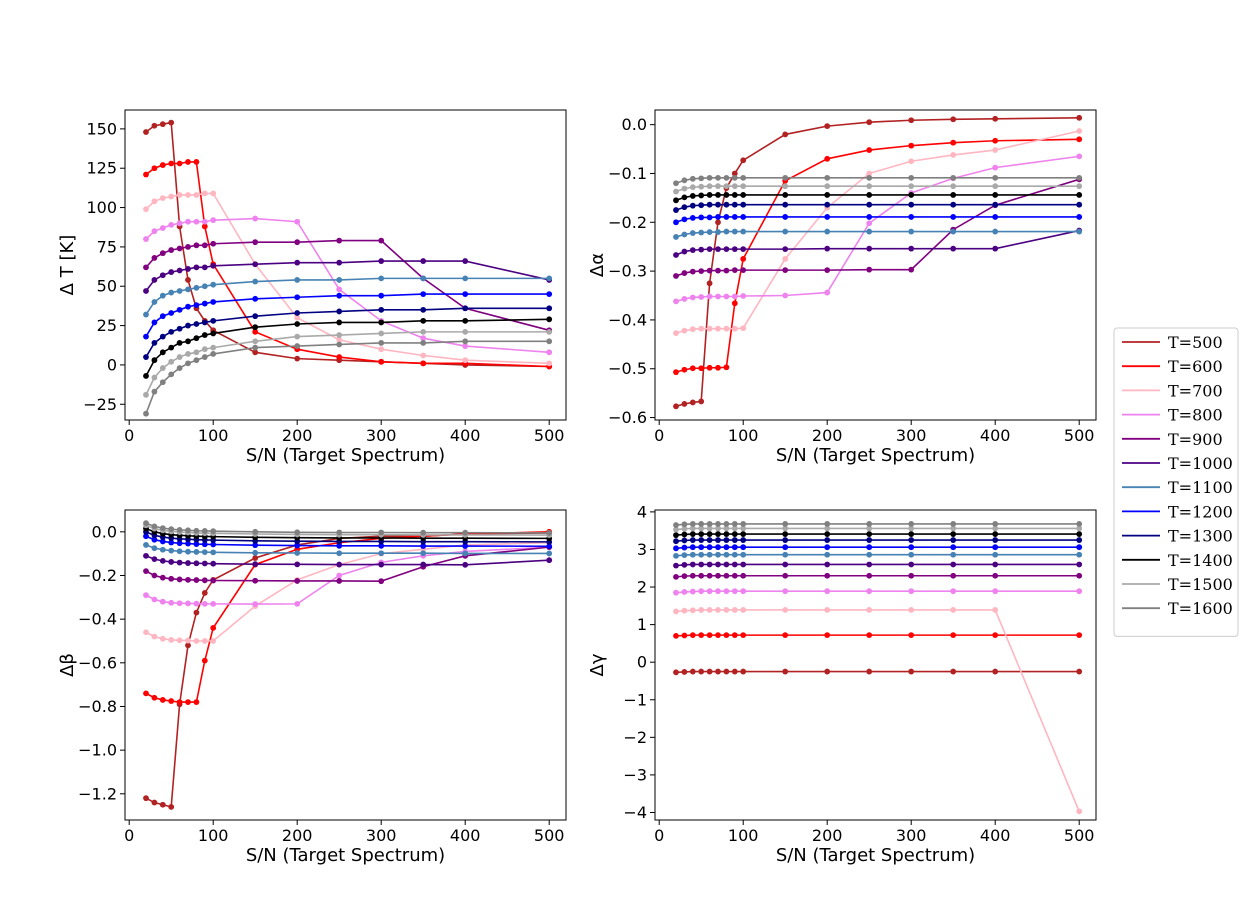 The width and height of the screenshot is (1246, 918). What do you see at coordinates (827, 435) in the screenshot?
I see `x-tick-label: 200` at bounding box center [827, 435].